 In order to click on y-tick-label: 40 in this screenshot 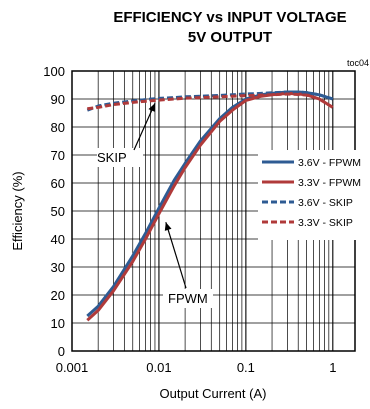, I will do `click(58, 239)`.